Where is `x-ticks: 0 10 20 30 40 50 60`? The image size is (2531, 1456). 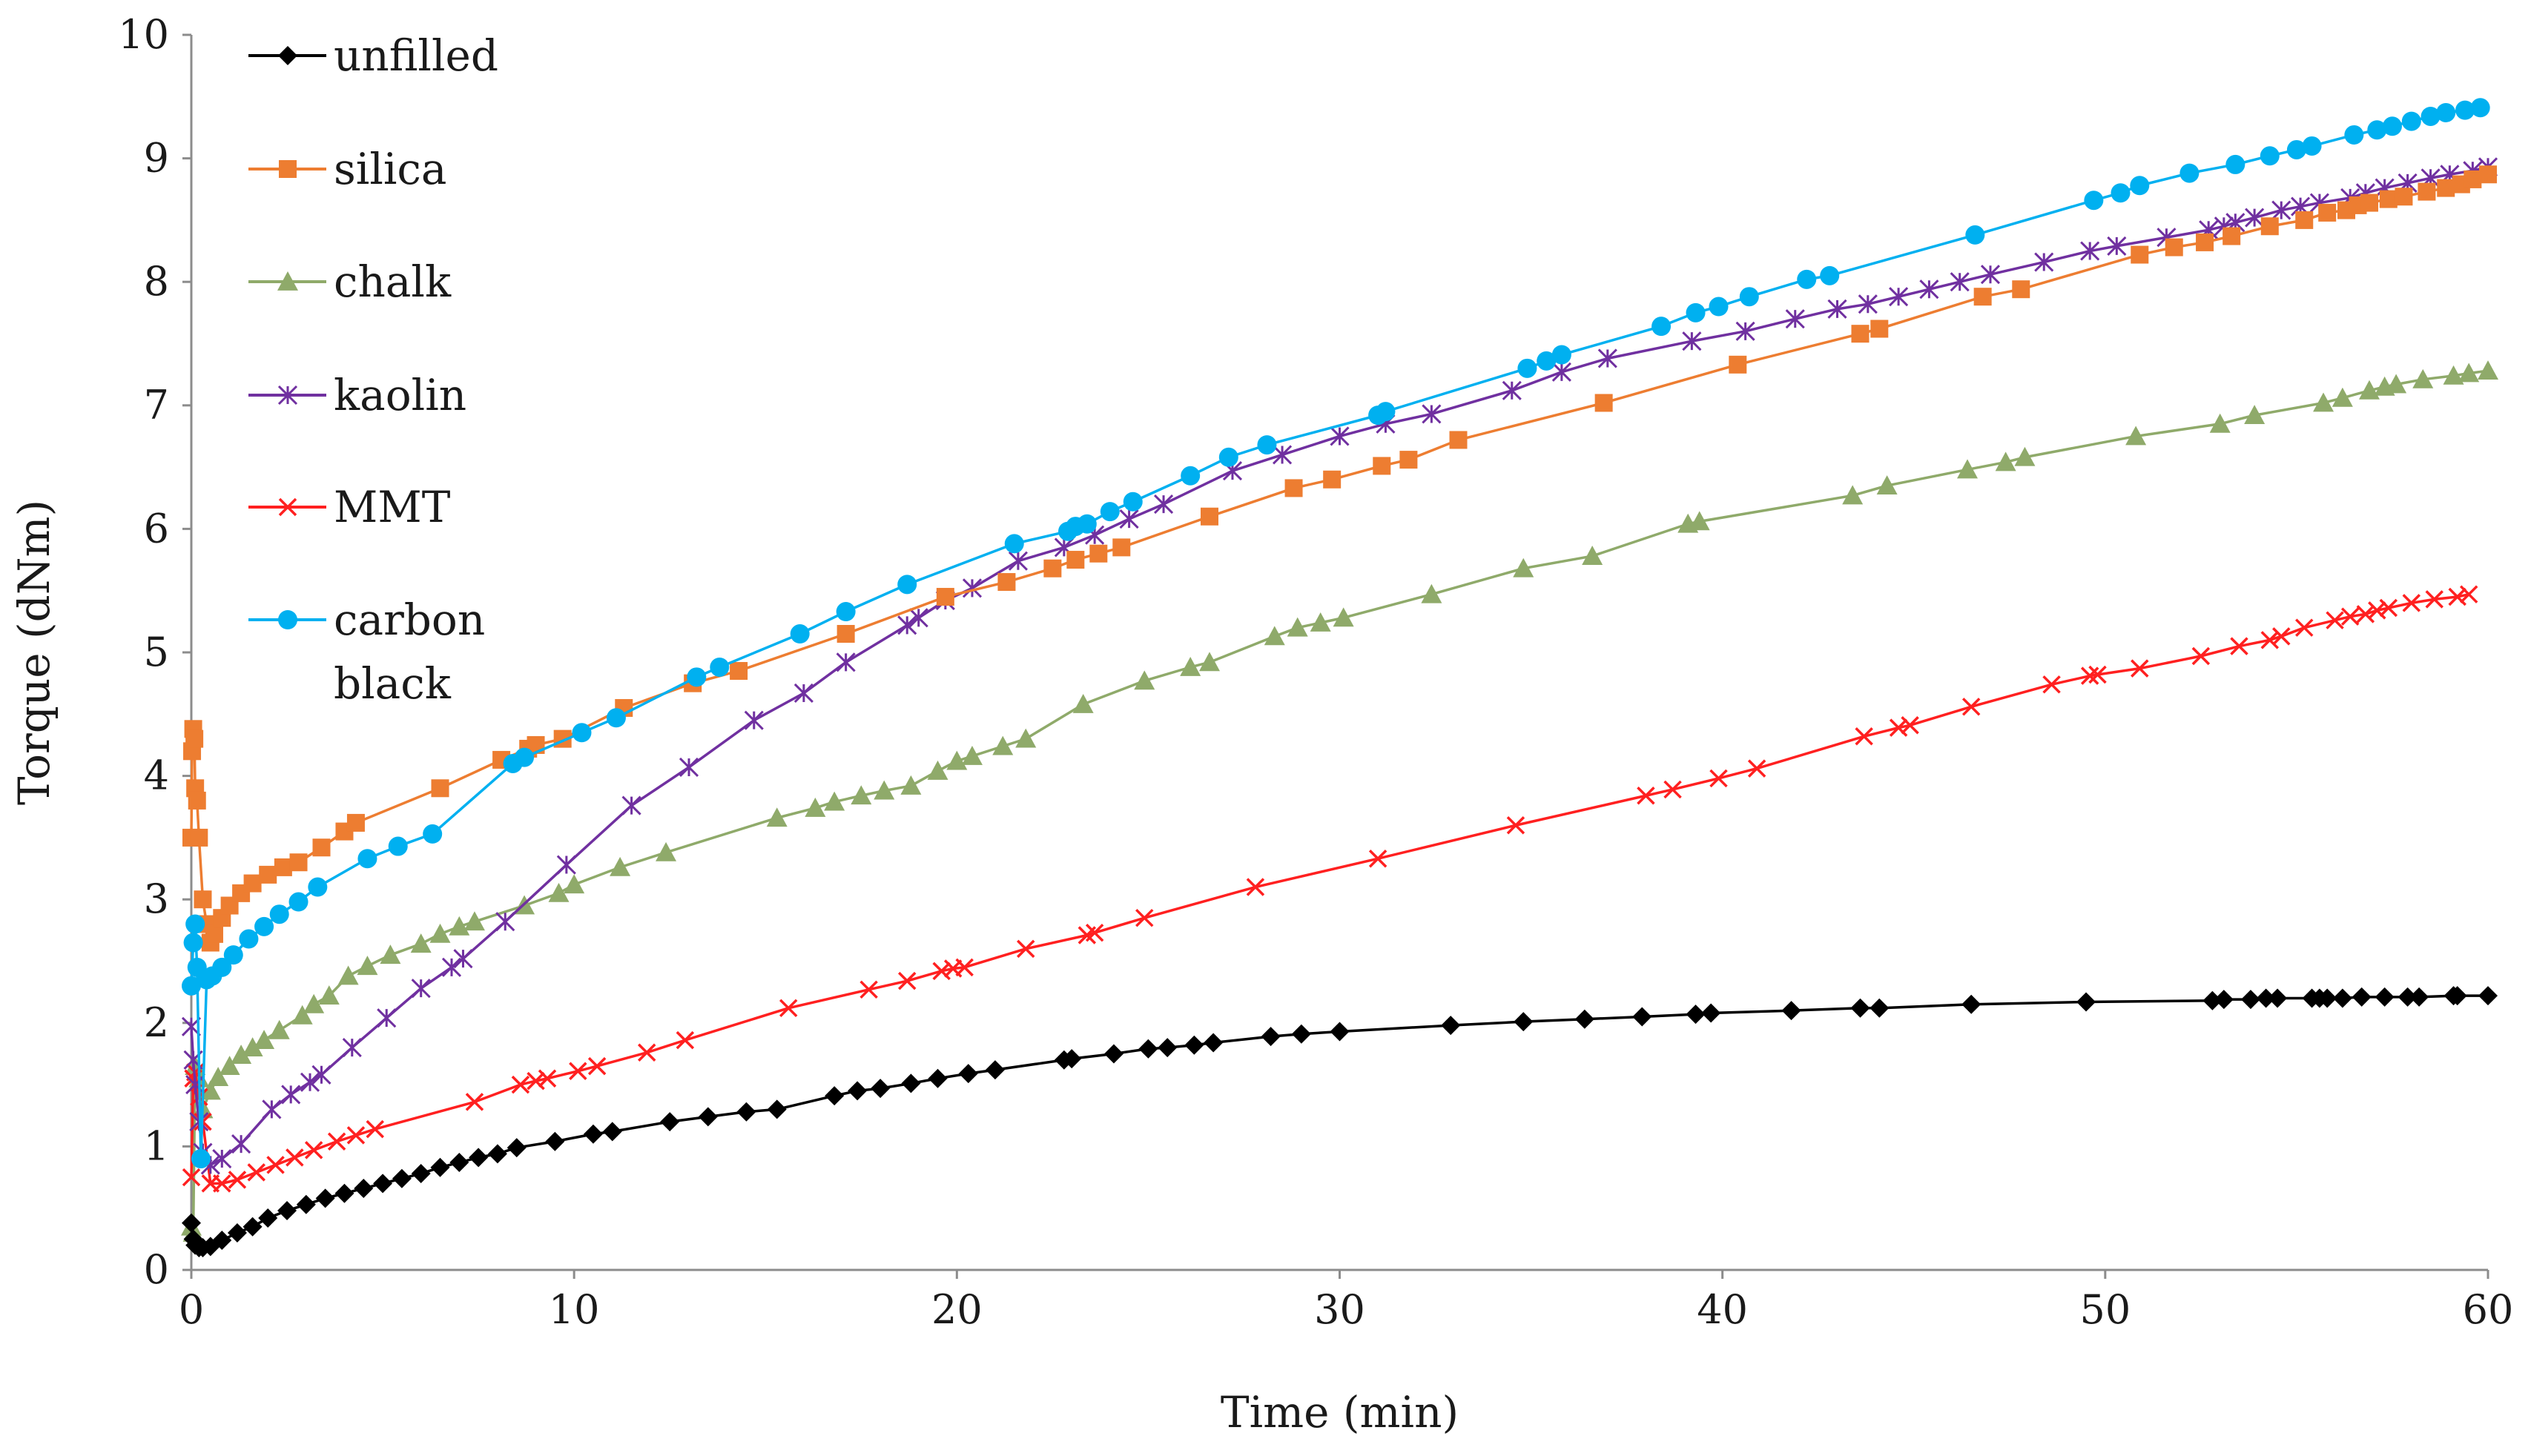
x-ticks: 0 10 20 30 40 50 60 is located at coordinates (1346, 1302).